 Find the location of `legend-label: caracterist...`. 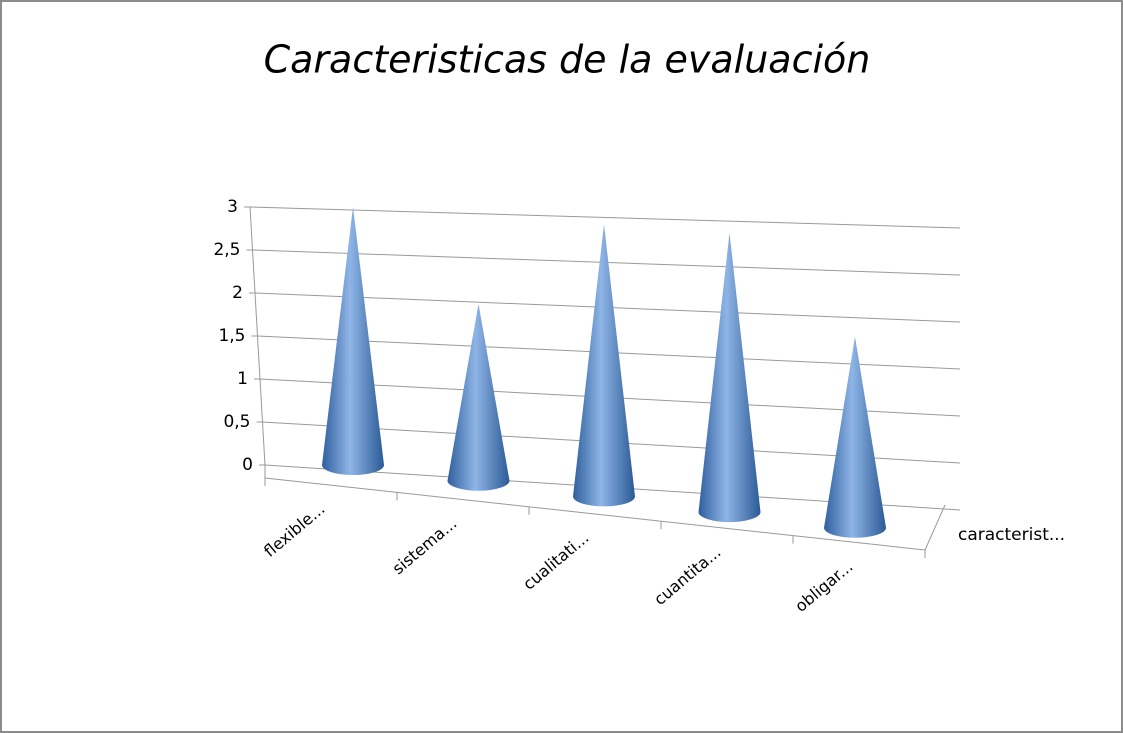

legend-label: caracterist... is located at coordinates (1011, 535).